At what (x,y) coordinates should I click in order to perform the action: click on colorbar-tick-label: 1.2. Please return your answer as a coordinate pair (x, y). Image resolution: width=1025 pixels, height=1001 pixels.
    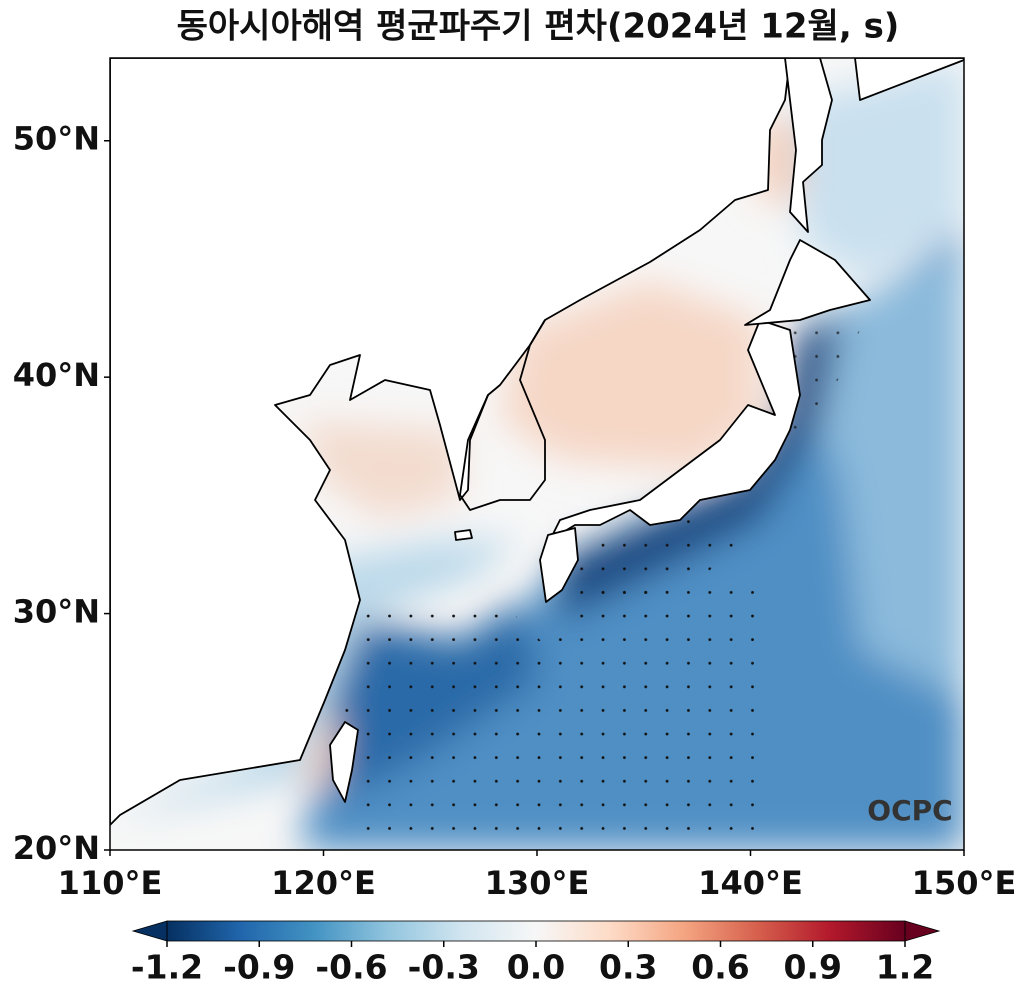
    Looking at the image, I should click on (905, 967).